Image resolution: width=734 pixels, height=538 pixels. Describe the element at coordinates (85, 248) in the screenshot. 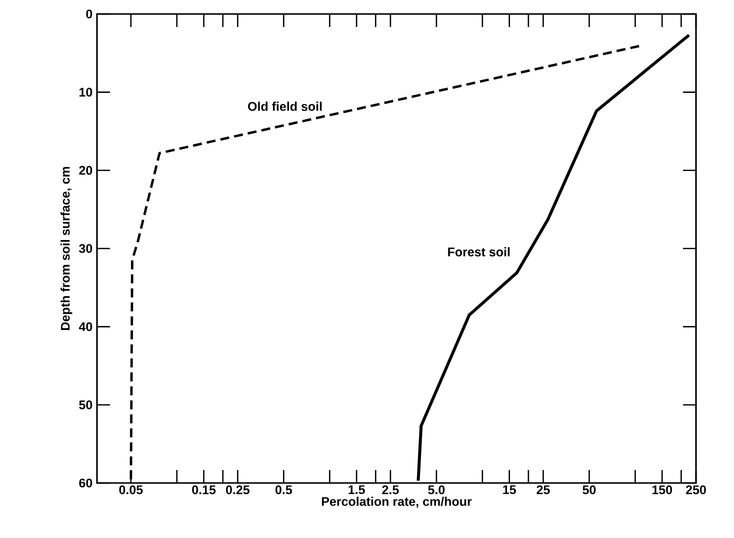

I see `y-tick-label: 30` at that location.